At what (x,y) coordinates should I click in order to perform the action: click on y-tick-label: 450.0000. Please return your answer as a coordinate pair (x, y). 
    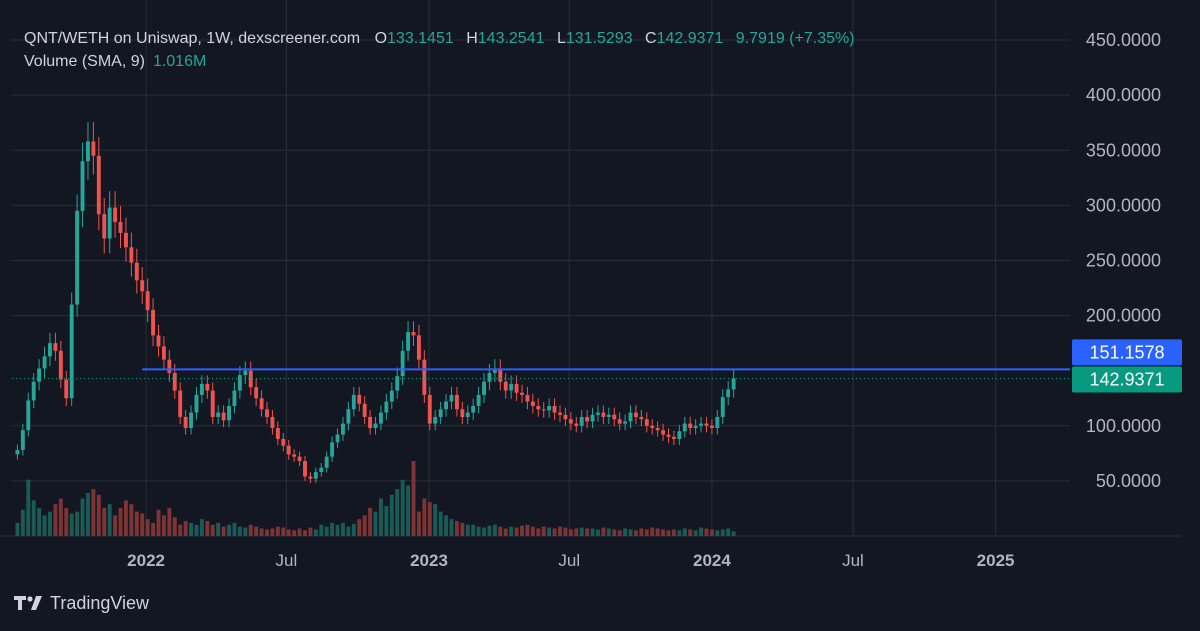
    Looking at the image, I should click on (1123, 40).